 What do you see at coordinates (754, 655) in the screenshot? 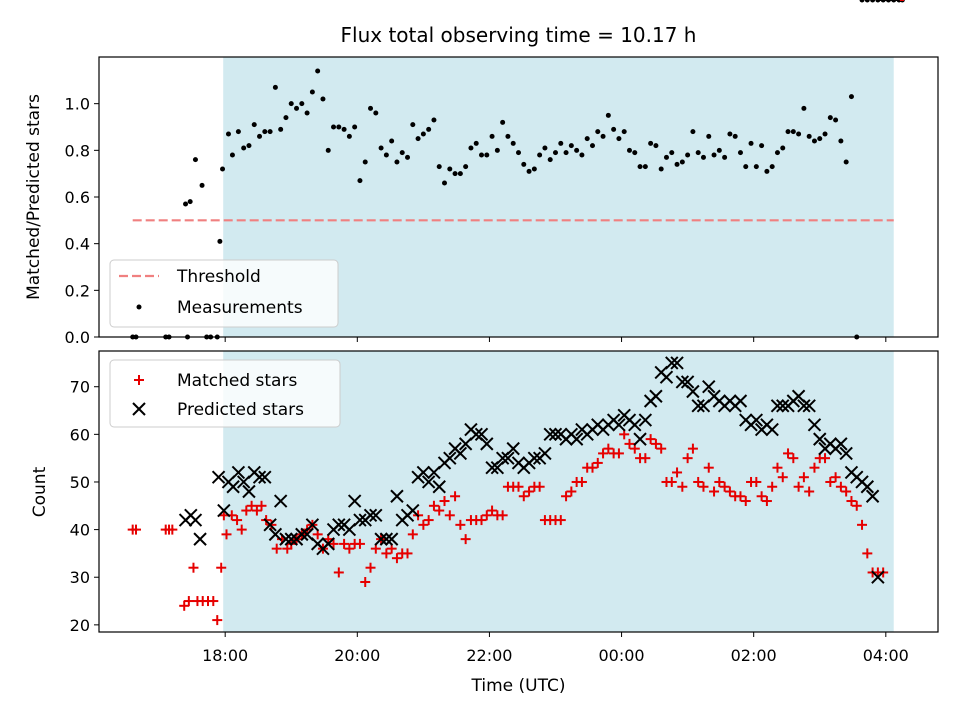
I see `x-tick-label: 02:00` at bounding box center [754, 655].